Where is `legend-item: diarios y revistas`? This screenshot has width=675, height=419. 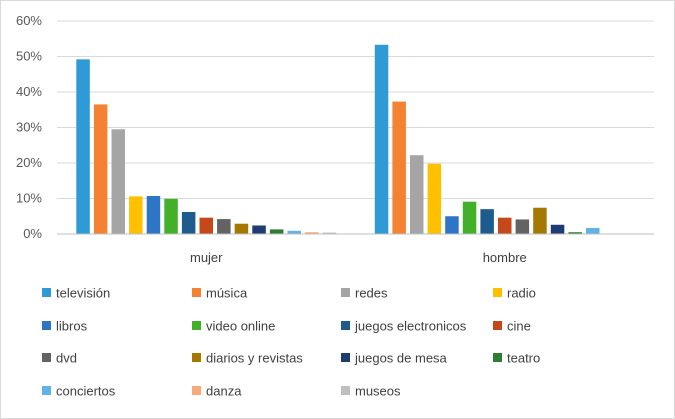
legend-item: diarios y revistas is located at coordinates (247, 358).